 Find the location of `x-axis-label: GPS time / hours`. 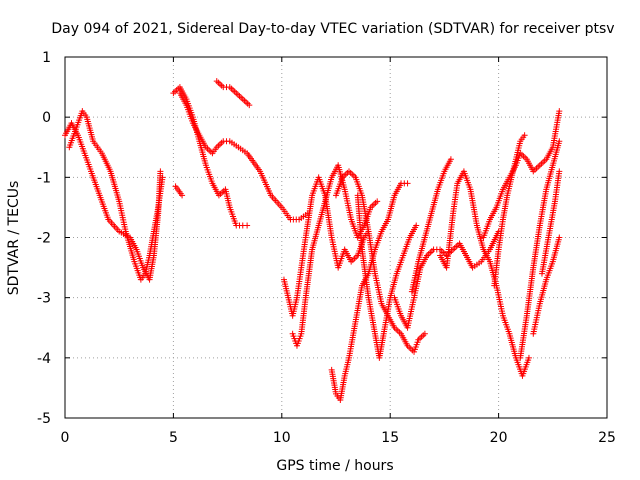

x-axis-label: GPS time / hours is located at coordinates (334, 466).